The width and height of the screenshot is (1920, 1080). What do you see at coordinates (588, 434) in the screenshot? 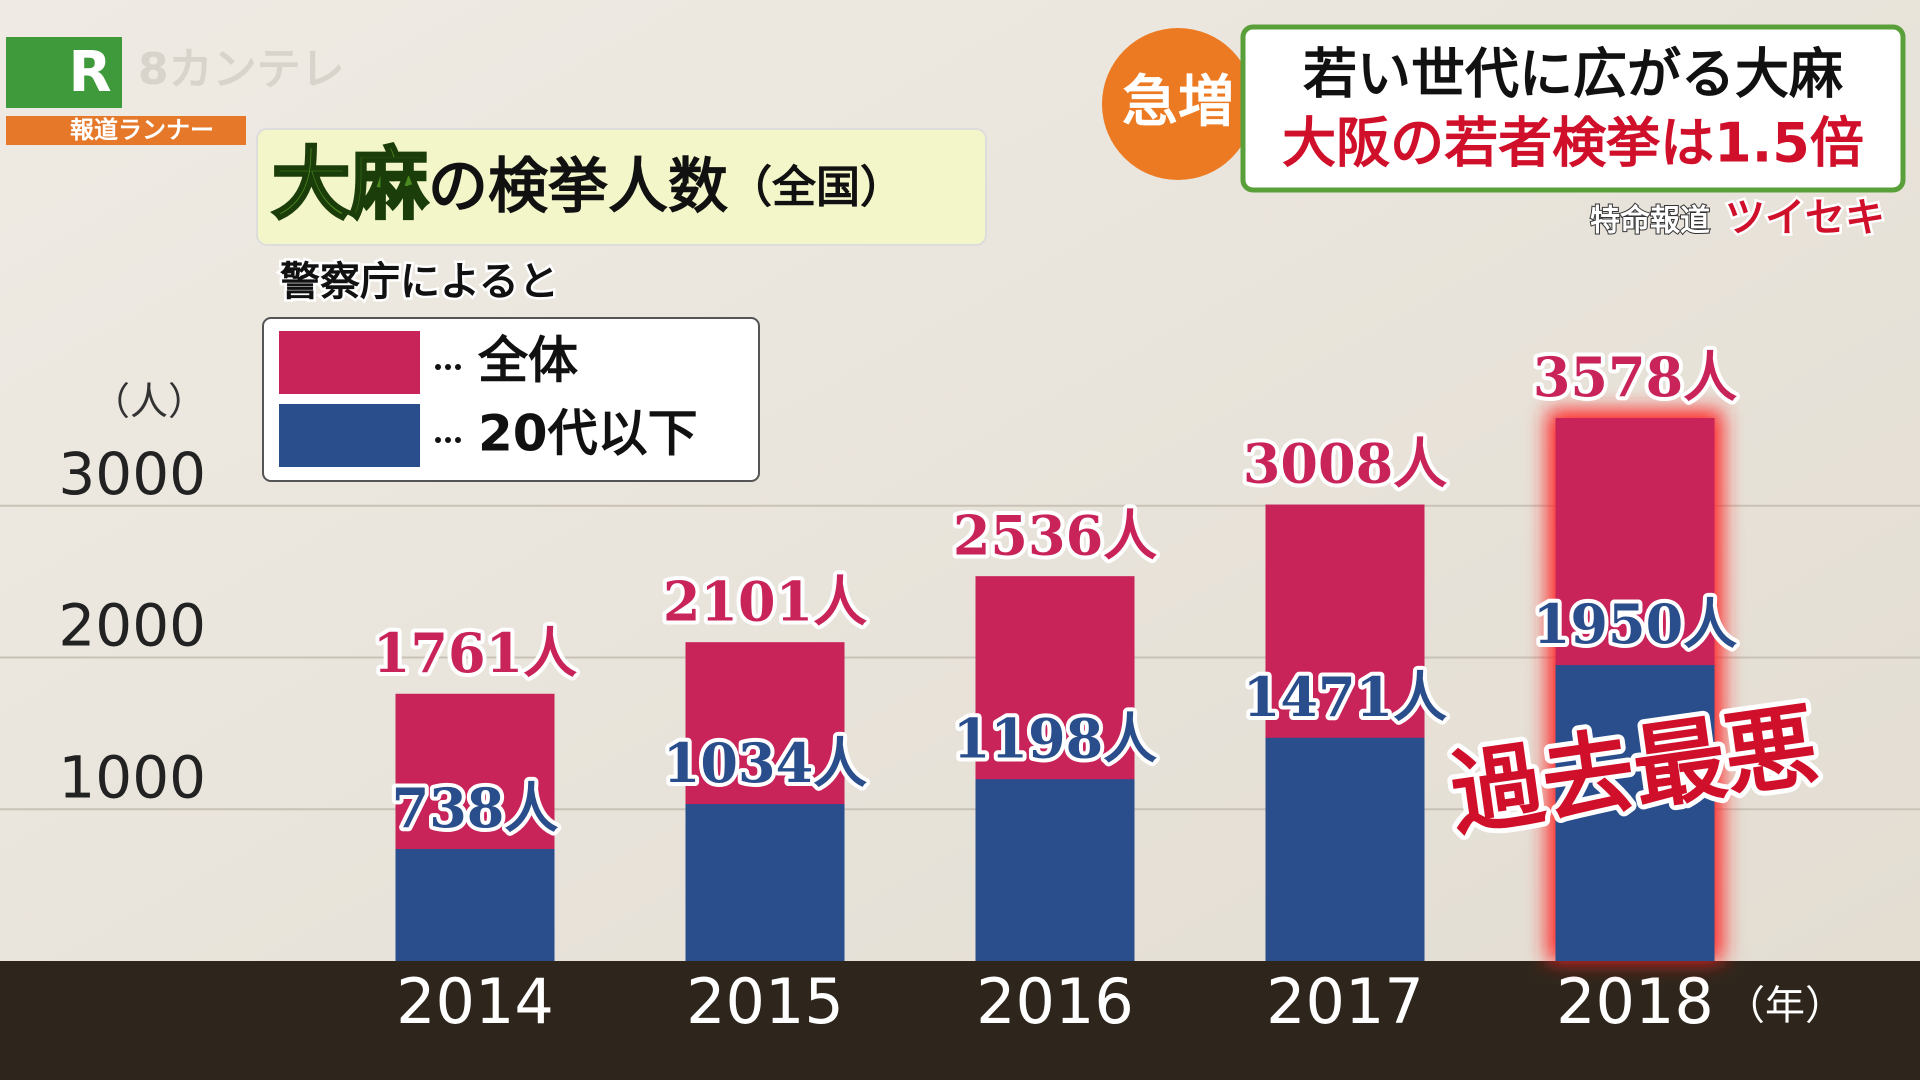
I see `legend-label: 20代以下` at bounding box center [588, 434].